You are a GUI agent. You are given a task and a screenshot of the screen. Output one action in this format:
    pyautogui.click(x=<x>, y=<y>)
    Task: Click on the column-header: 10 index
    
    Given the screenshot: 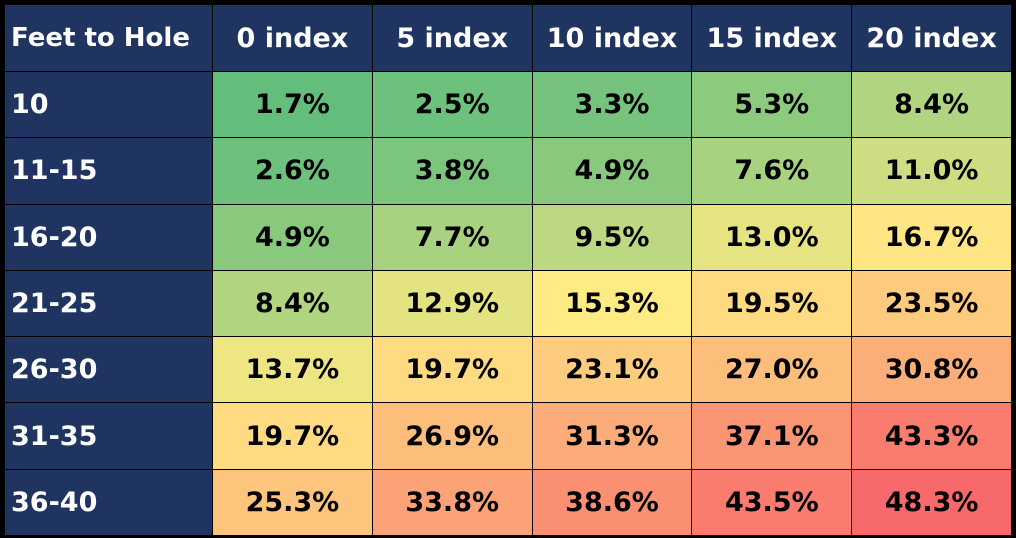 What is the action you would take?
    pyautogui.click(x=612, y=38)
    